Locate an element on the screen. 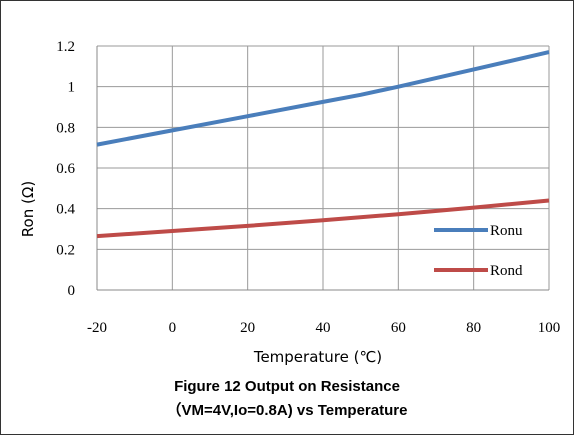 This screenshot has width=574, height=435. y-tick-label: 0.4 is located at coordinates (65, 210).